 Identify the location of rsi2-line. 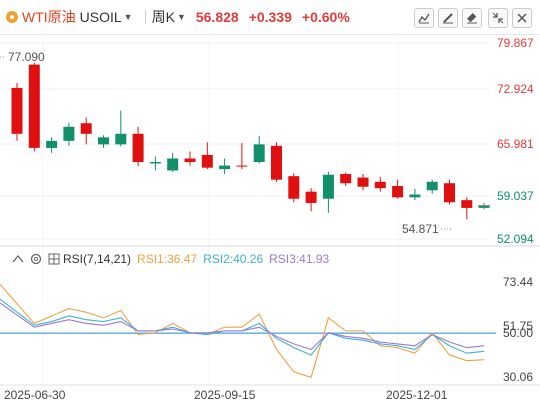
(242, 327).